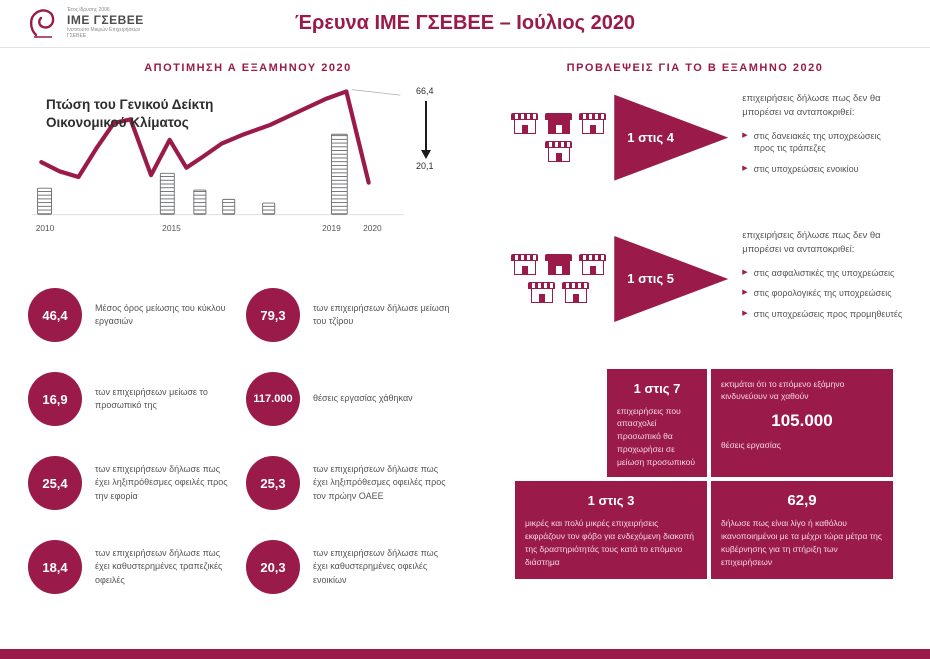 The height and width of the screenshot is (659, 930). What do you see at coordinates (151, 398) in the screenshot?
I see `stat-label: των επιχειρήσεων μείωσε το προσωπικό της` at bounding box center [151, 398].